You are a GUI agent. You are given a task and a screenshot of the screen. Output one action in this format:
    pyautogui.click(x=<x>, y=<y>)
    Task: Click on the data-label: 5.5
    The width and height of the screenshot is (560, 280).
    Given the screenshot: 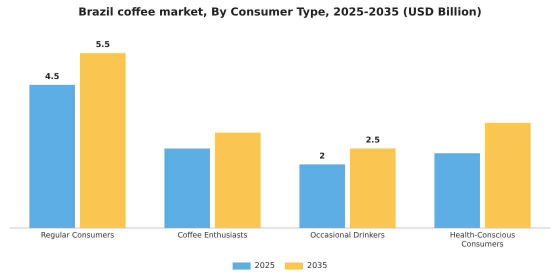 What is the action you would take?
    pyautogui.click(x=103, y=45)
    